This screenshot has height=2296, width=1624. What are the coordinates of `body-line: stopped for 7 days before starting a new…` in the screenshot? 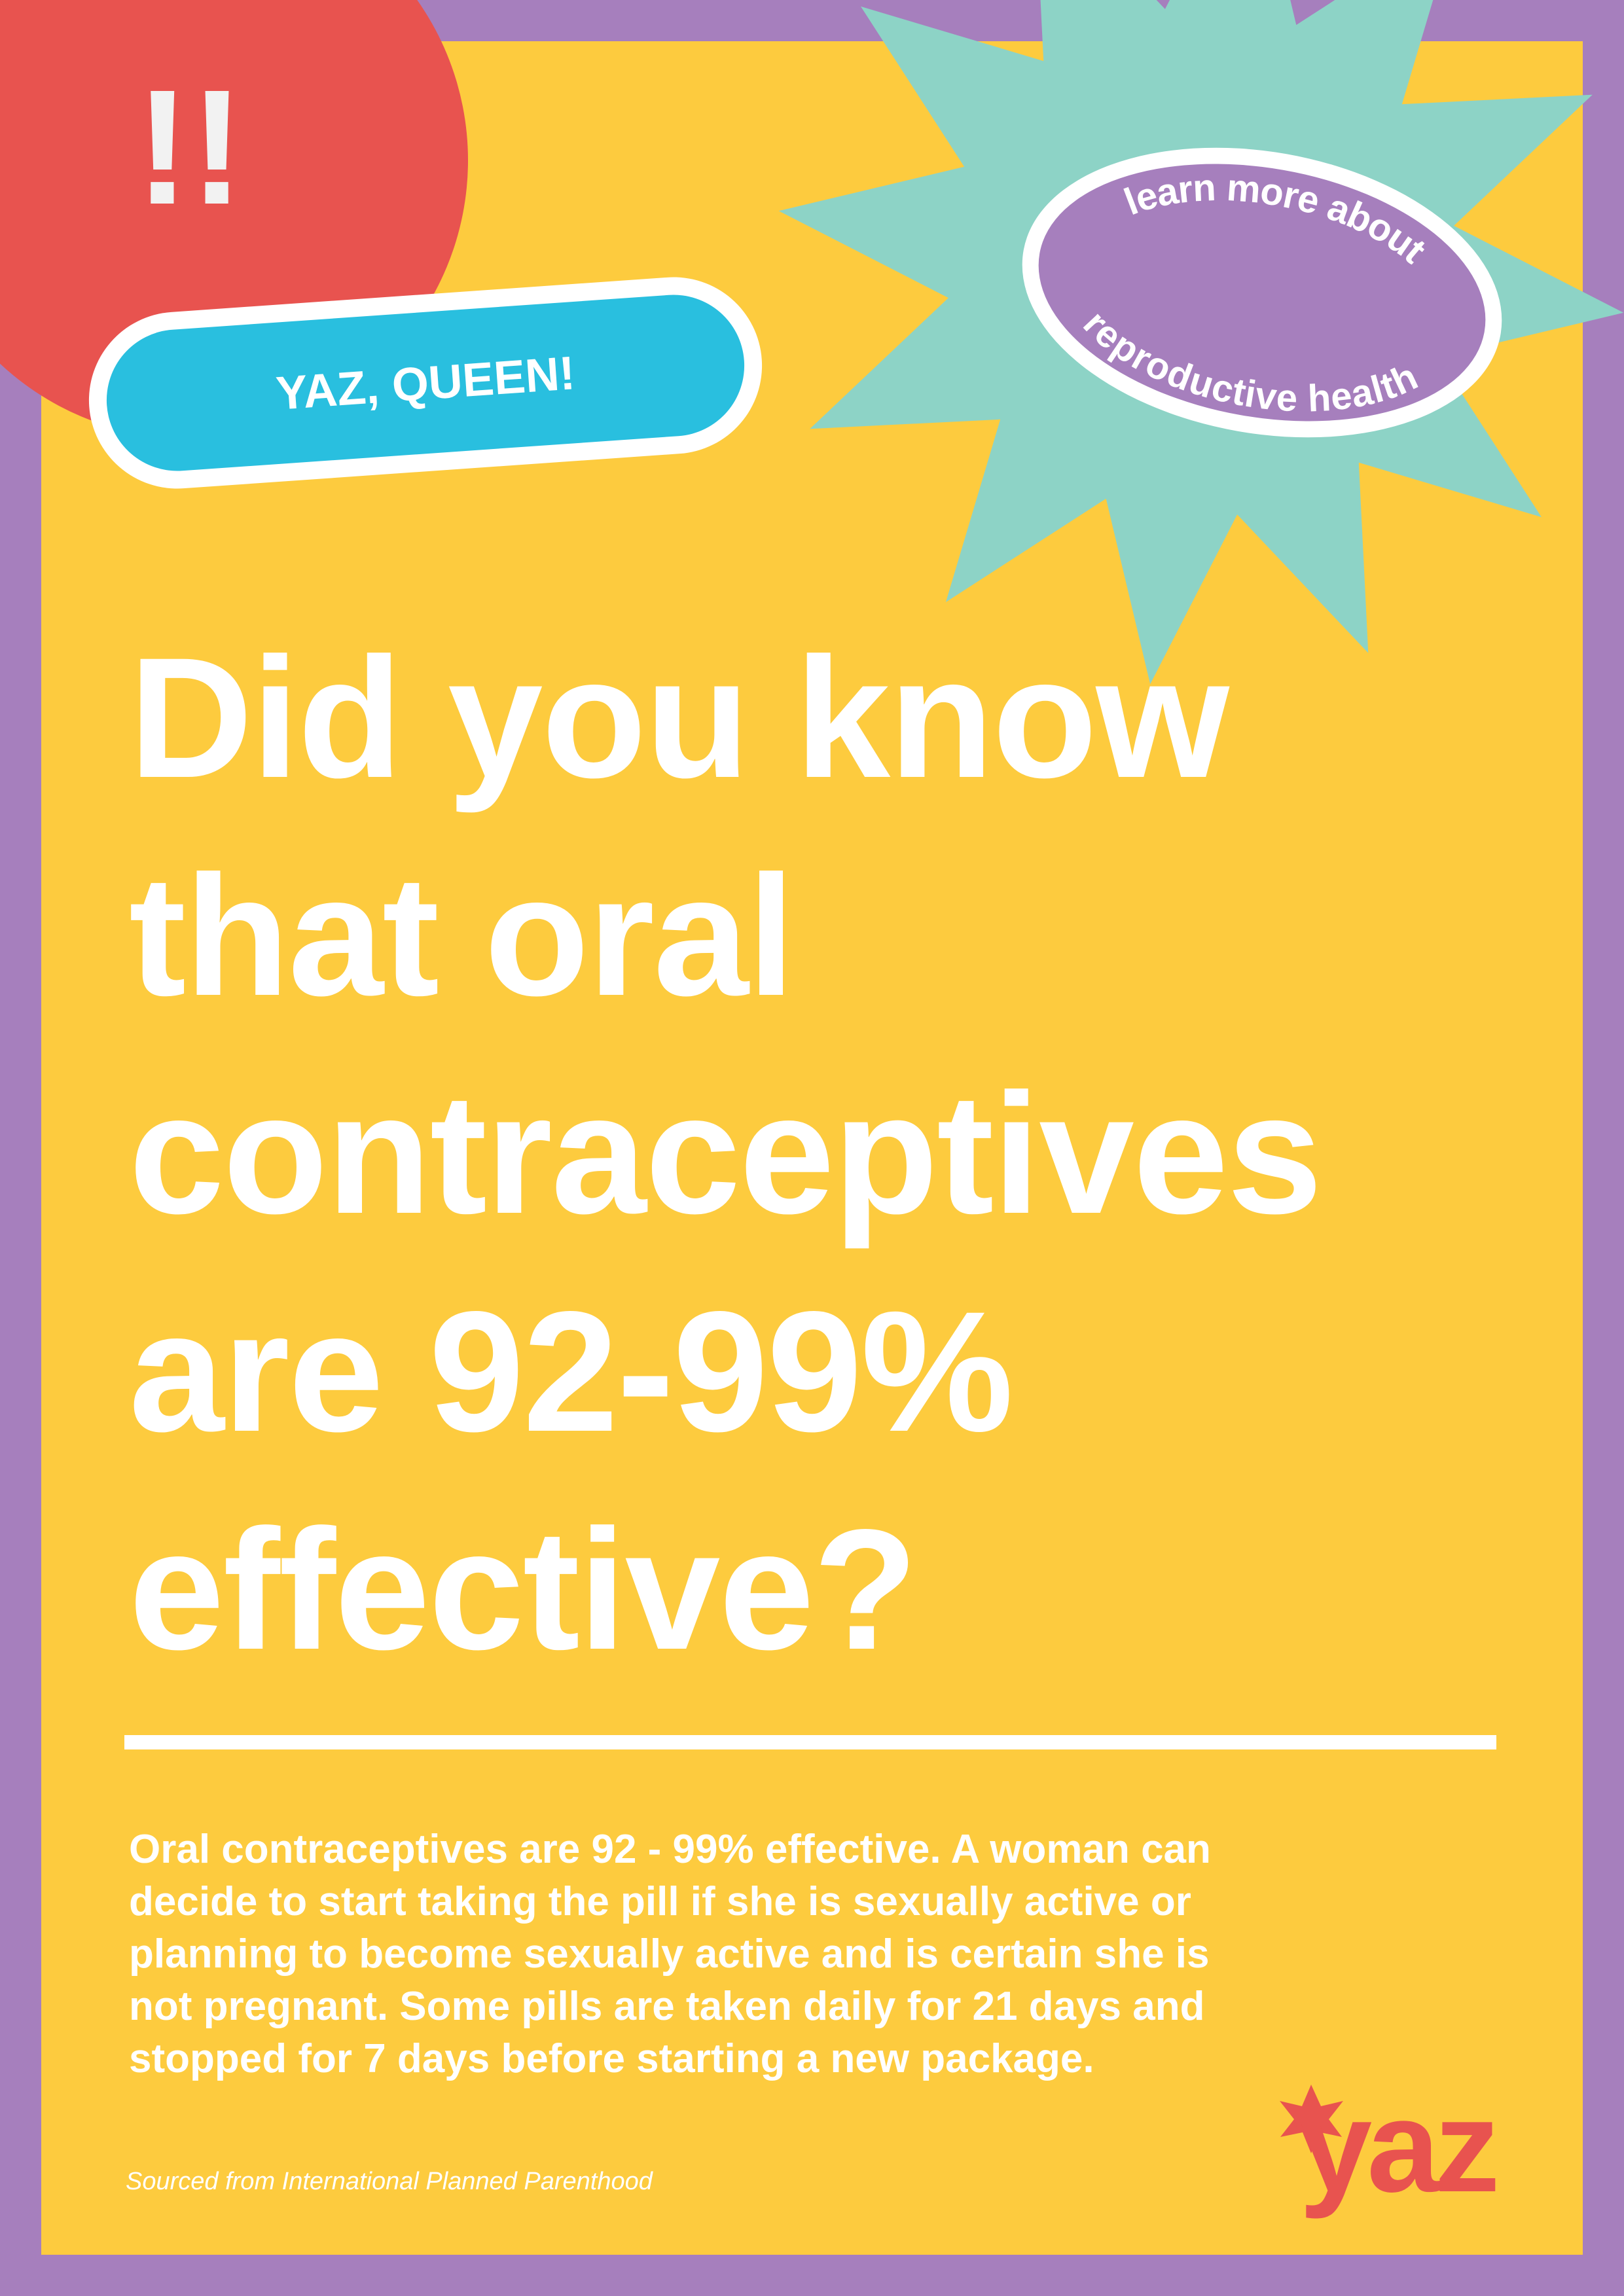 It's located at (611, 2058).